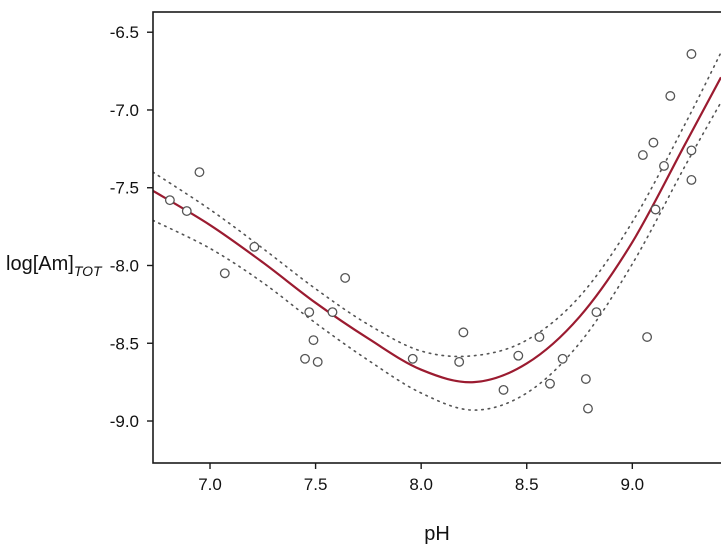 The image size is (721, 546). I want to click on y-axis-title: log[Am]TOT, so click(54, 266).